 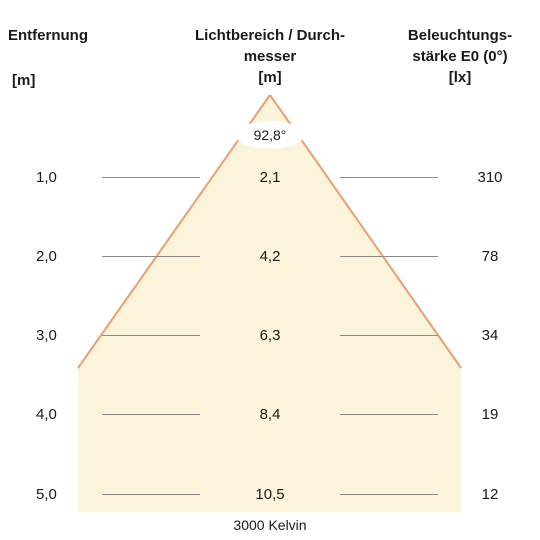 What do you see at coordinates (270, 177) in the screenshot?
I see `diameter-value: 2,1` at bounding box center [270, 177].